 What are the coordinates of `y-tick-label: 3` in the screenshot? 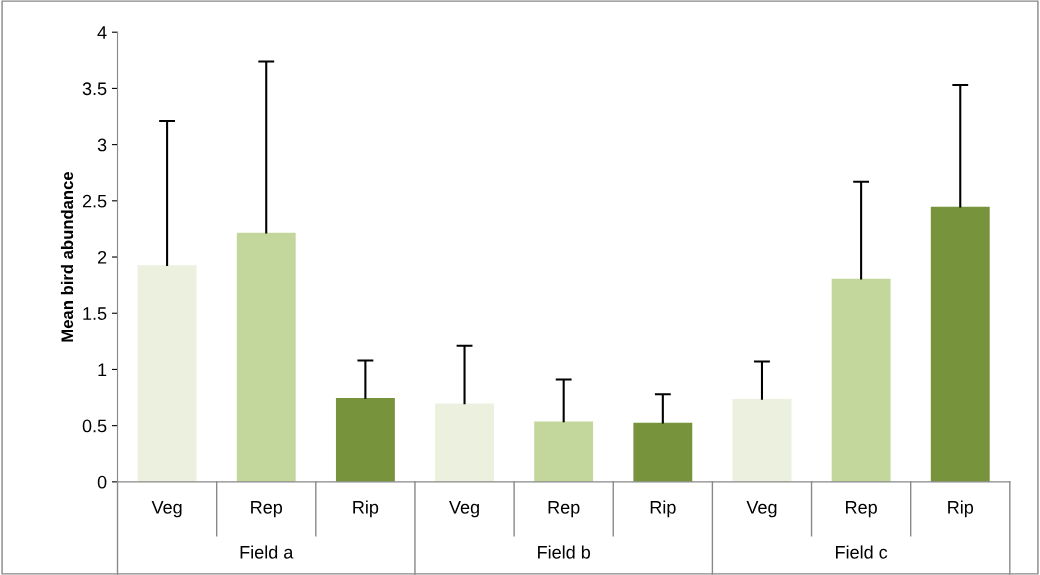 It's located at (102, 145).